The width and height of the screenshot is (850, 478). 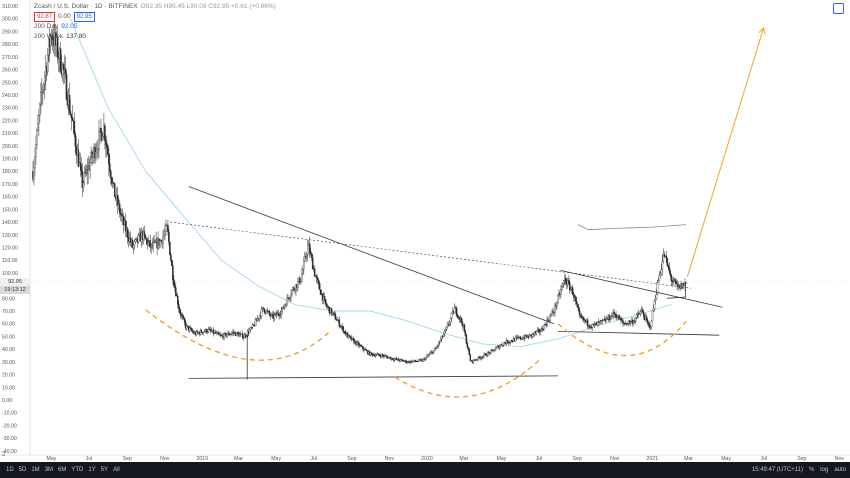 What do you see at coordinates (92, 470) in the screenshot?
I see `timeframe-button: 1Y` at bounding box center [92, 470].